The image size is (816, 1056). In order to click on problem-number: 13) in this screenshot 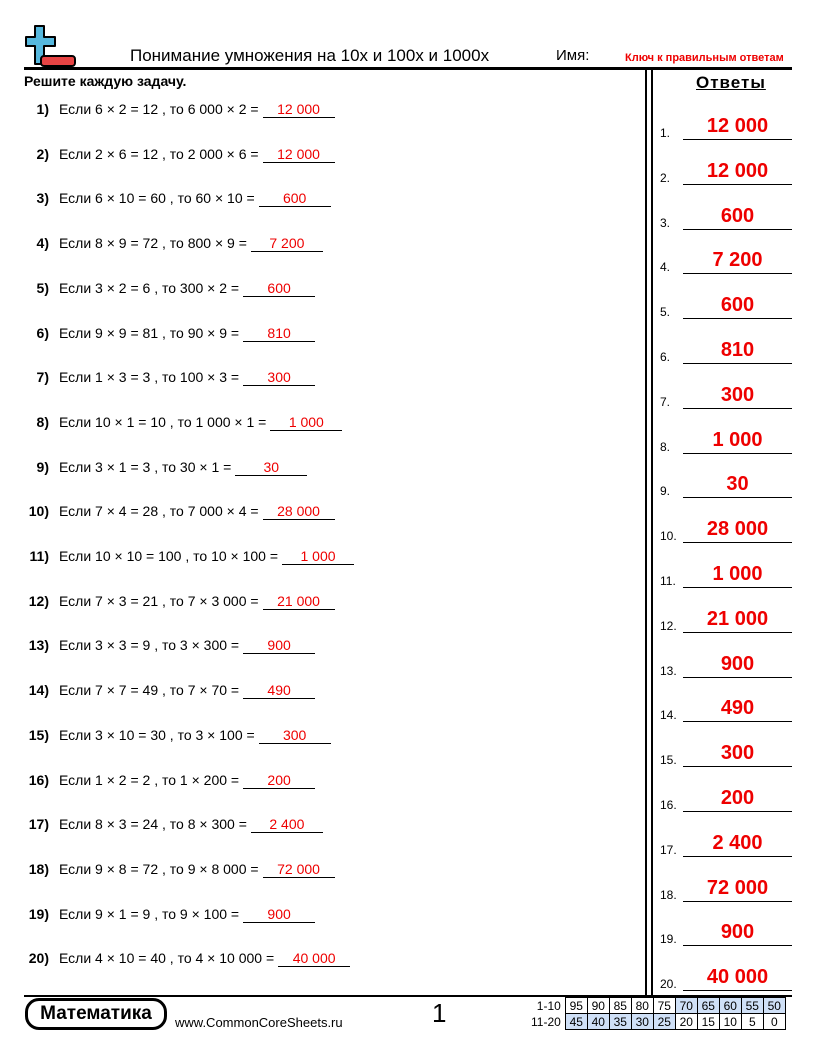, I will do `click(38, 645)`.